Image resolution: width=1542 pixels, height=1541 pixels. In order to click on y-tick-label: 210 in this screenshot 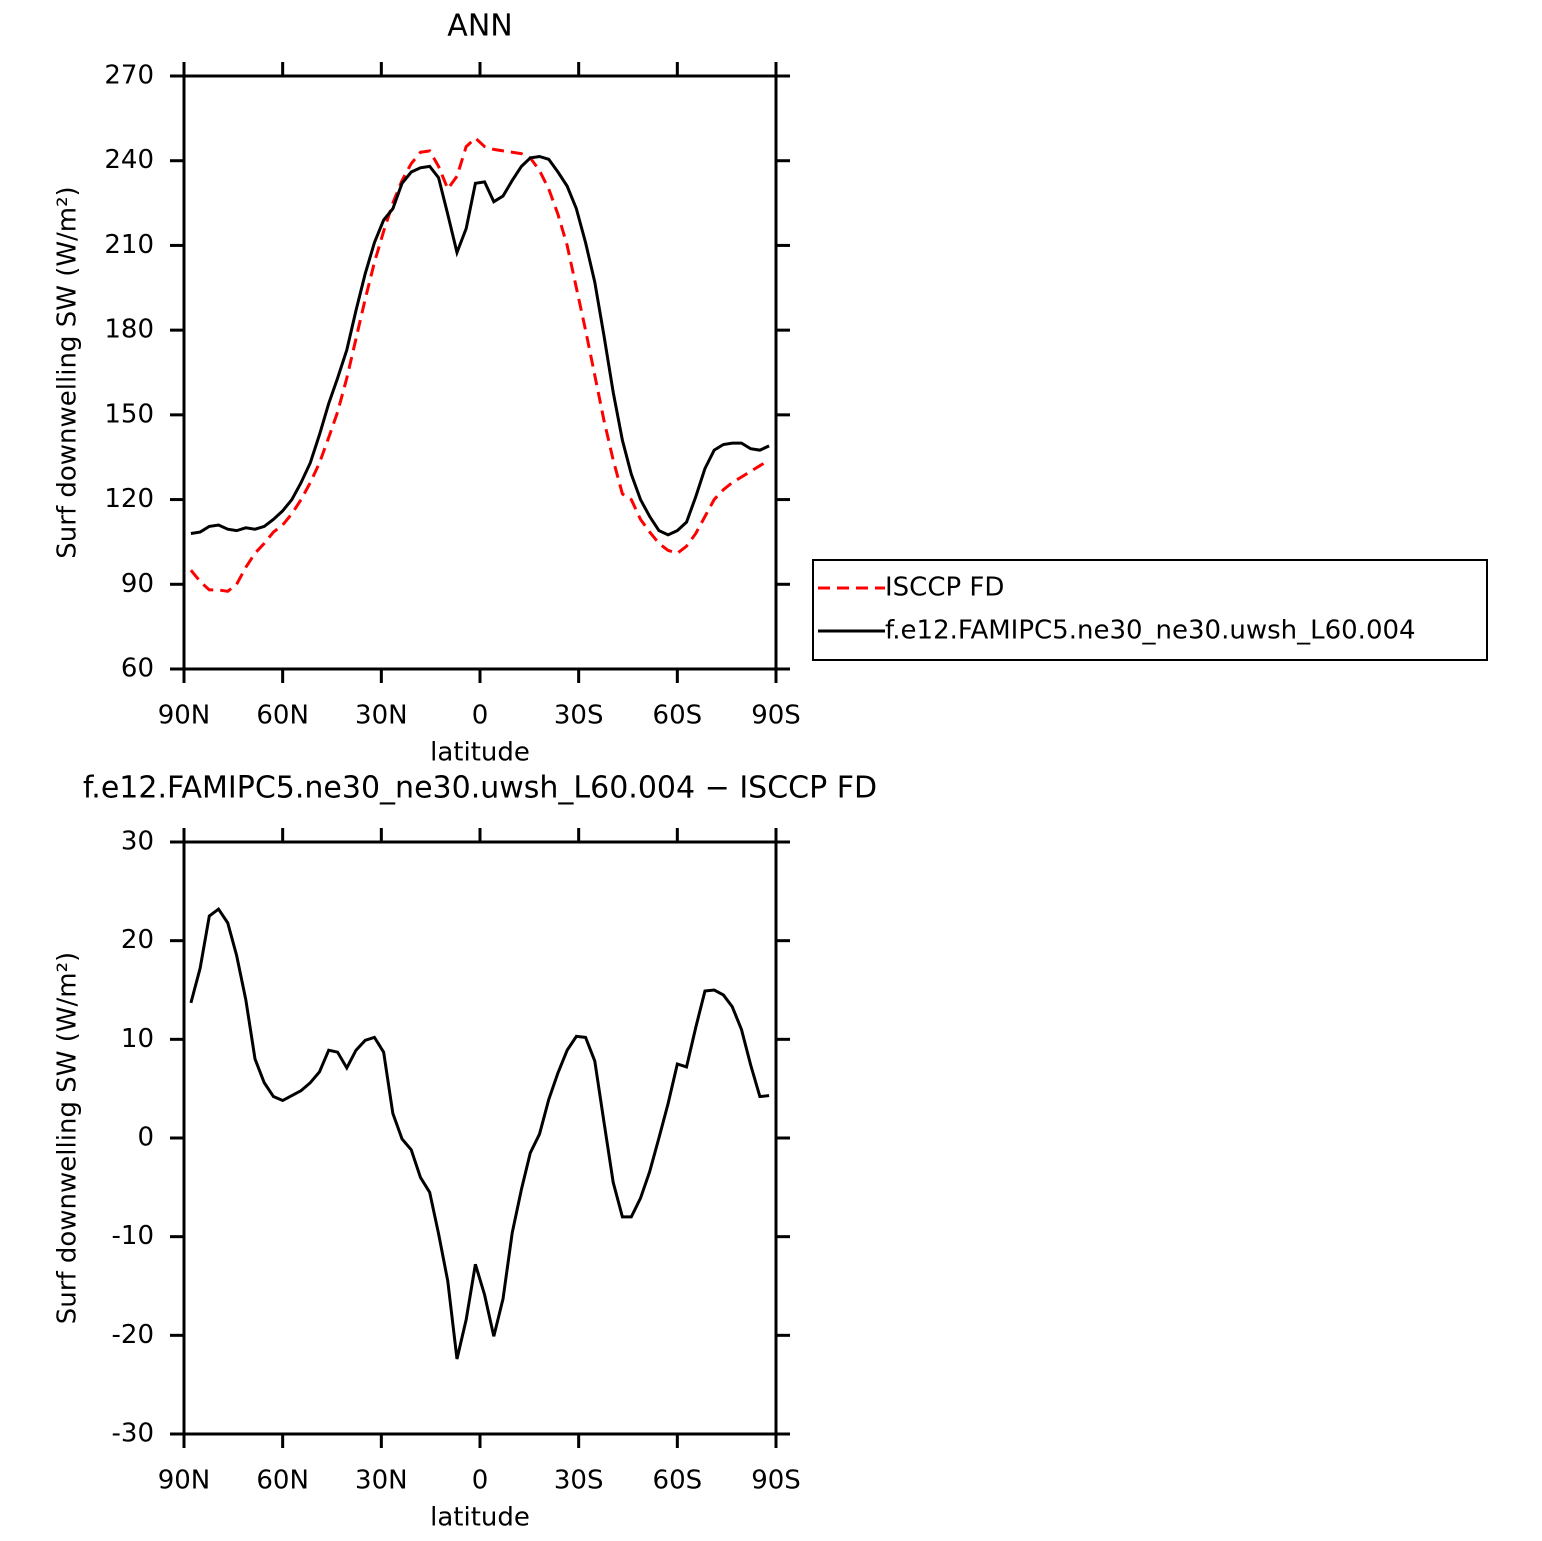, I will do `click(129, 245)`.